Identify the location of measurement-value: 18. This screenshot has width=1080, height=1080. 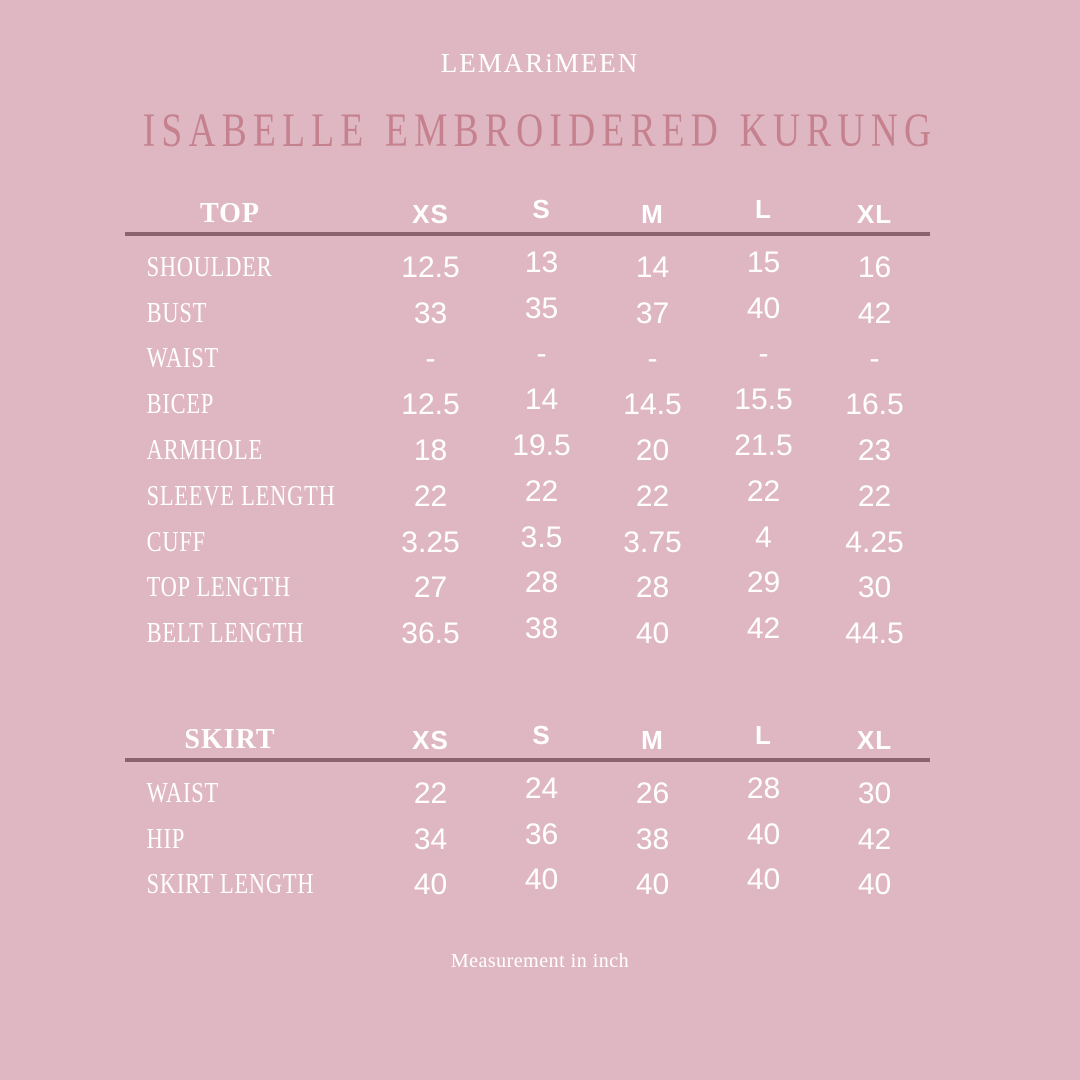
(430, 451).